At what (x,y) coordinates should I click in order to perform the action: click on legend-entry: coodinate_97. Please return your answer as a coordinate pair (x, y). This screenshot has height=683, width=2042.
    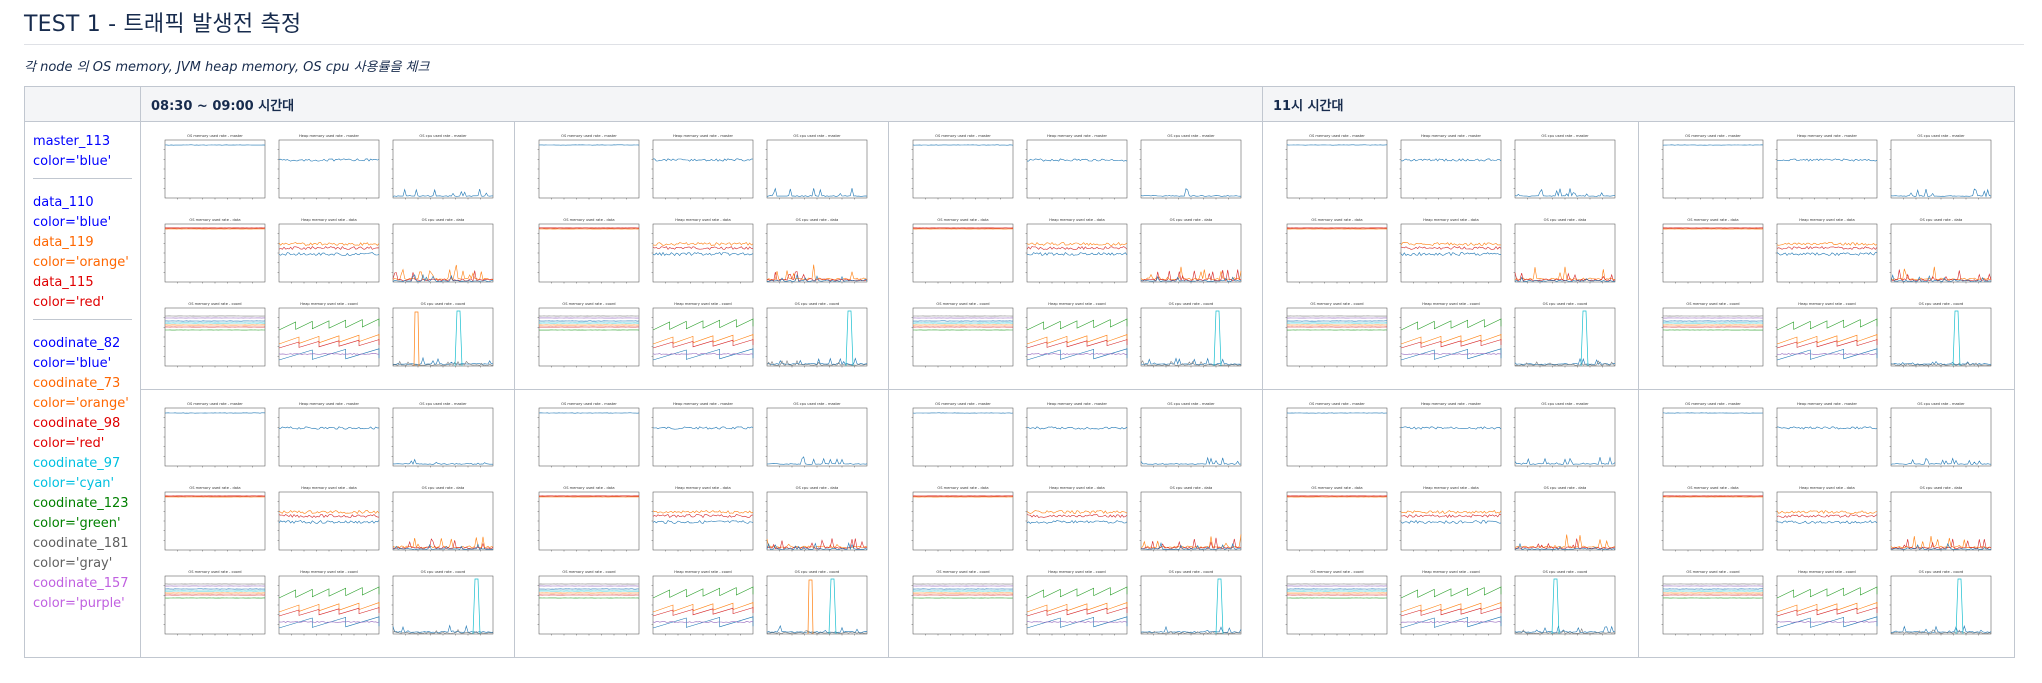
    Looking at the image, I should click on (77, 463).